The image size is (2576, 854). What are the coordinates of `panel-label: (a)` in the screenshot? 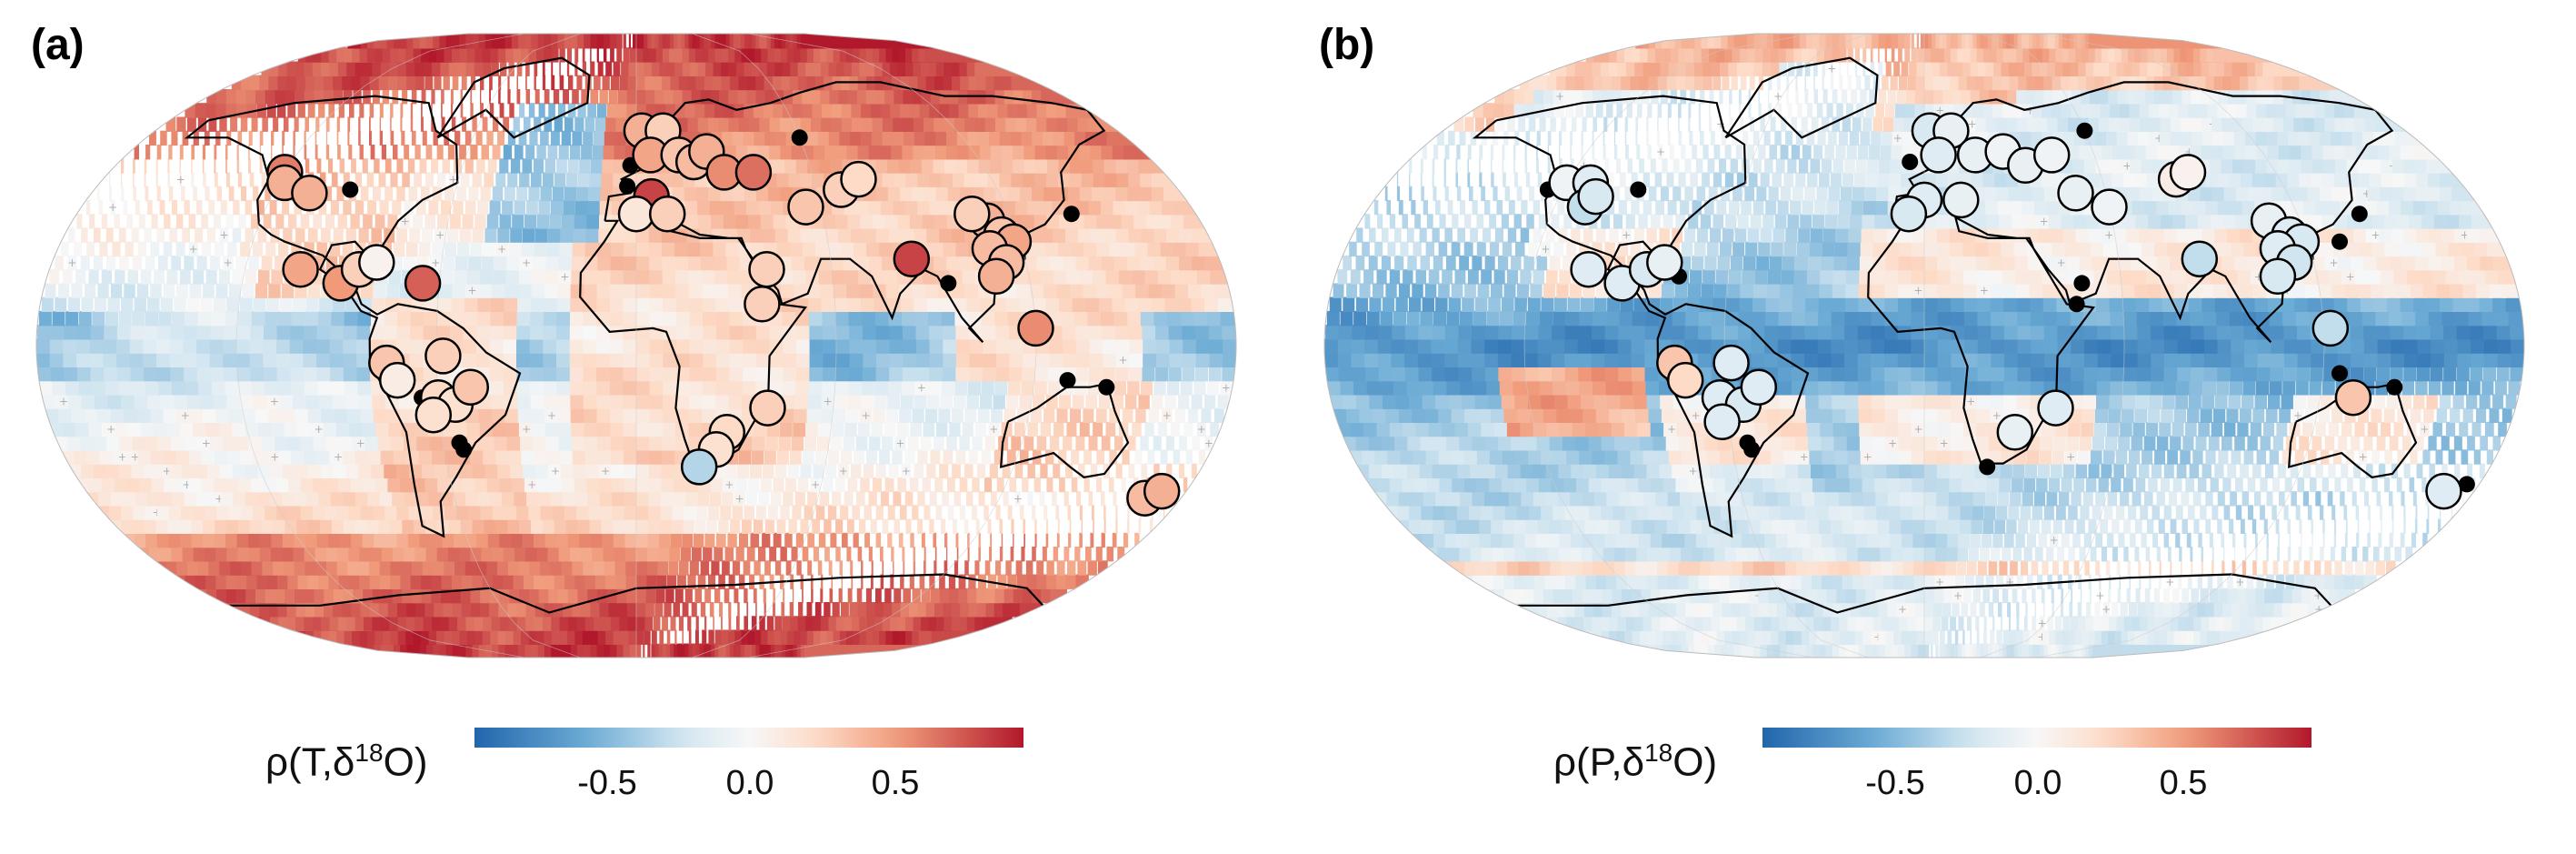 It's located at (58, 45).